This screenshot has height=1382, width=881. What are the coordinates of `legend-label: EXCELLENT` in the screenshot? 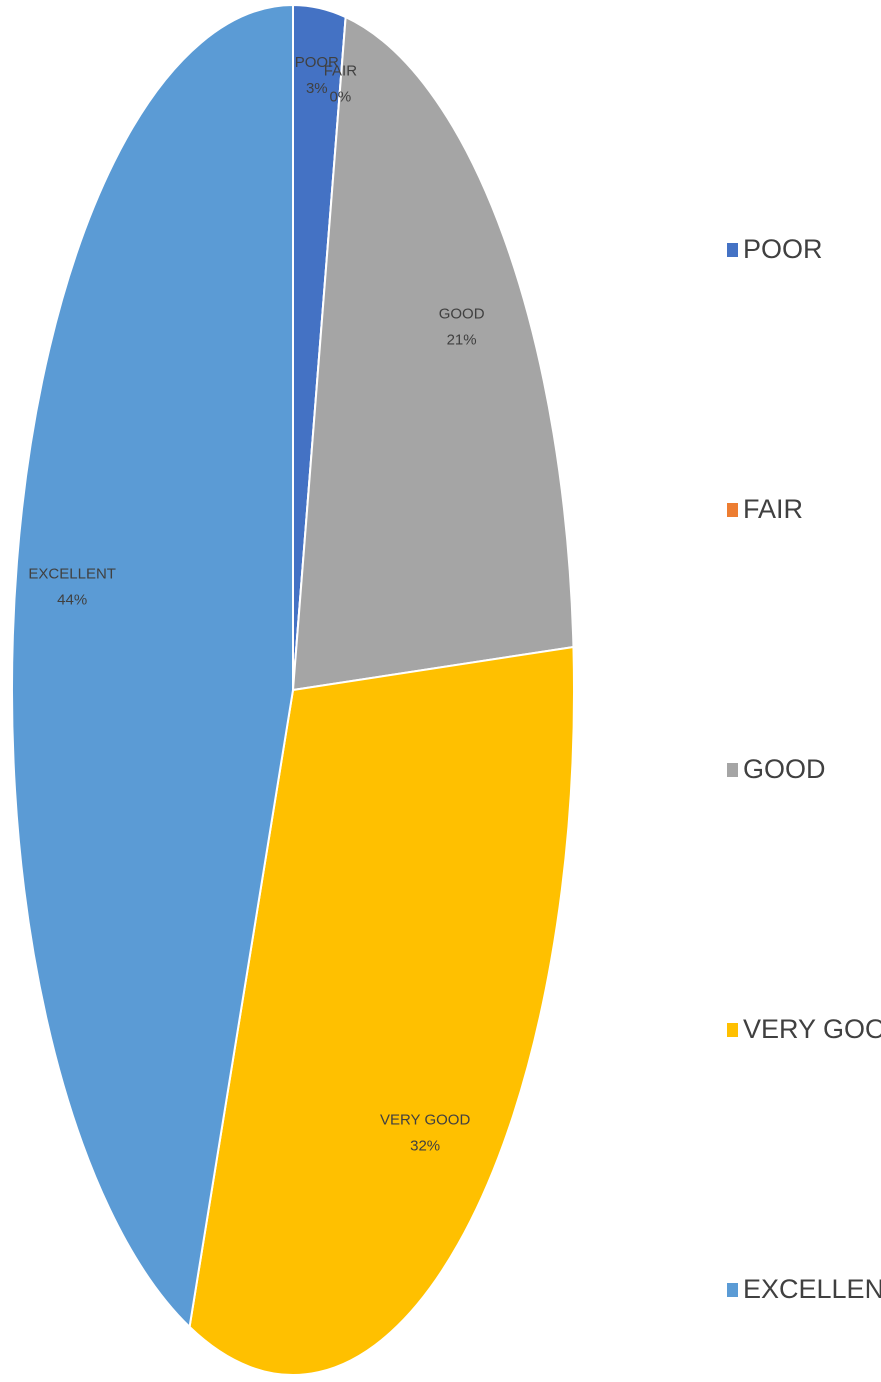 It's located at (812, 1289).